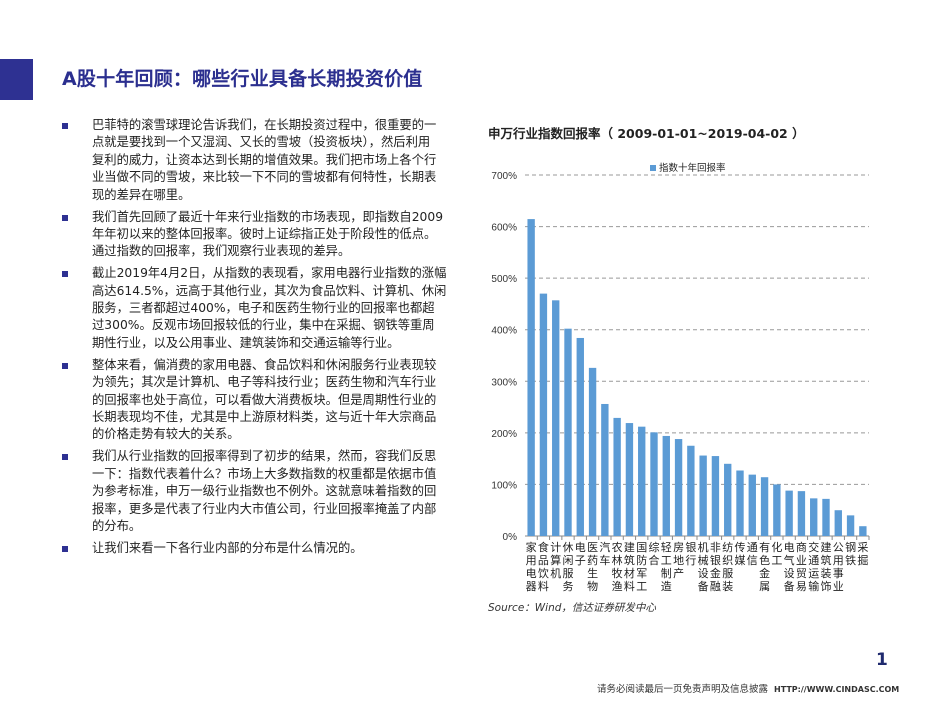 Image resolution: width=950 pixels, height=713 pixels. I want to click on y-tick-label: 700%, so click(504, 176).